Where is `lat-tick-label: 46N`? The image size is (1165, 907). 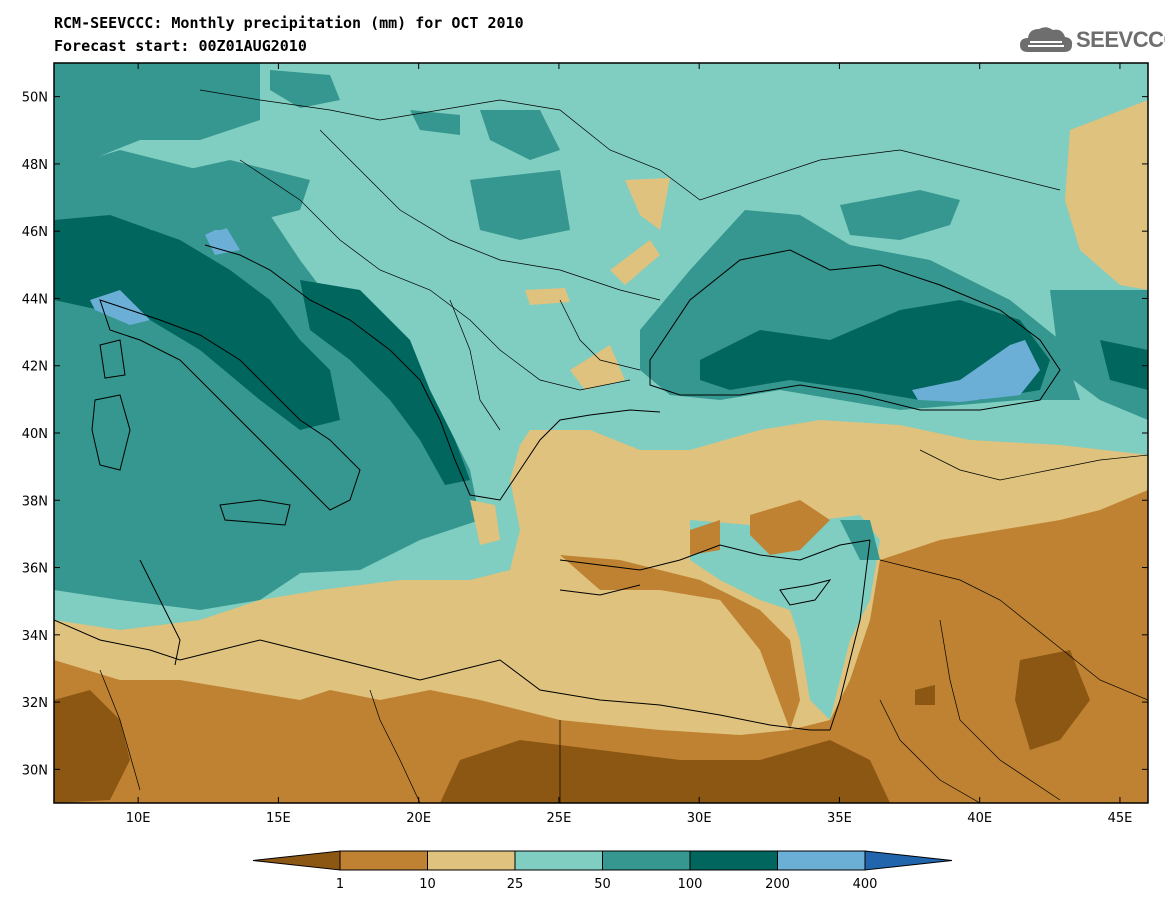 lat-tick-label: 46N is located at coordinates (35, 232).